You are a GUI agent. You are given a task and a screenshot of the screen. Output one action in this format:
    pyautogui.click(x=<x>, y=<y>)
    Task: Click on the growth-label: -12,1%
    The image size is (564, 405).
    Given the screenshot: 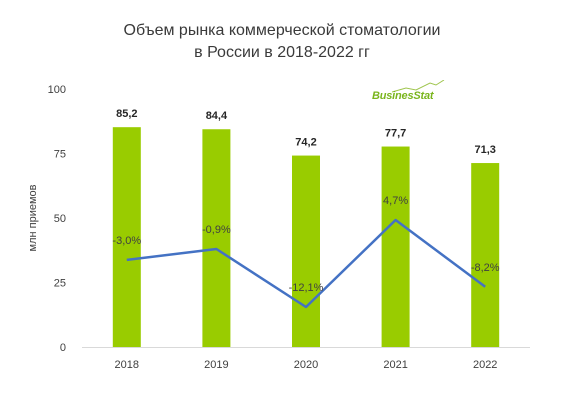 What is the action you would take?
    pyautogui.click(x=306, y=288)
    